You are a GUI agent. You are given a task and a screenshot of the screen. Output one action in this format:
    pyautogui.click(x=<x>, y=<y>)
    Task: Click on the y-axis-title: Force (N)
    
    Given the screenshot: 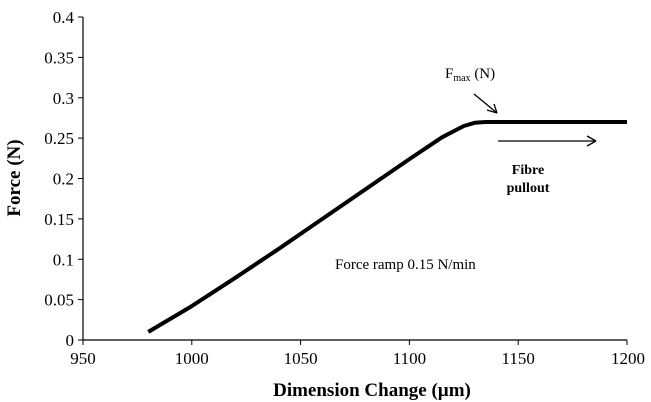 What is the action you would take?
    pyautogui.click(x=14, y=177)
    